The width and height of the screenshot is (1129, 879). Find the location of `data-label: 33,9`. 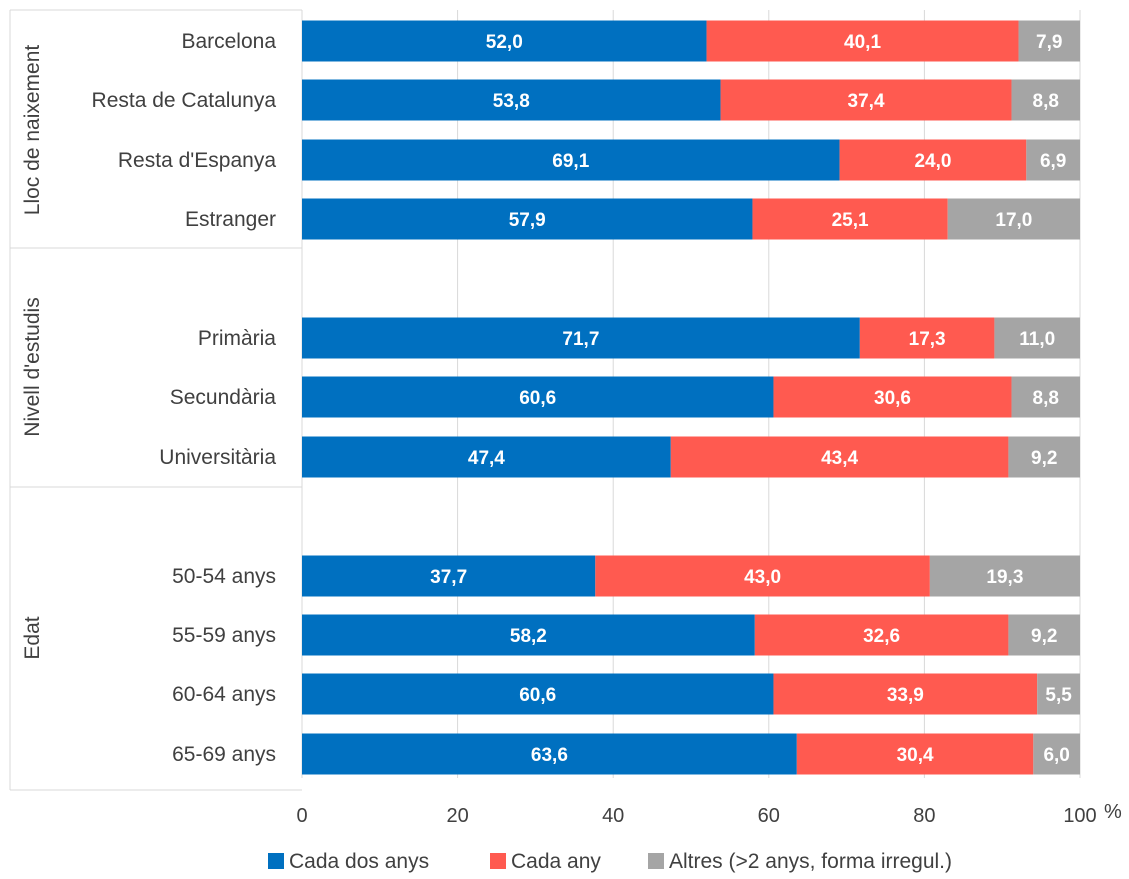

data-label: 33,9 is located at coordinates (905, 695).